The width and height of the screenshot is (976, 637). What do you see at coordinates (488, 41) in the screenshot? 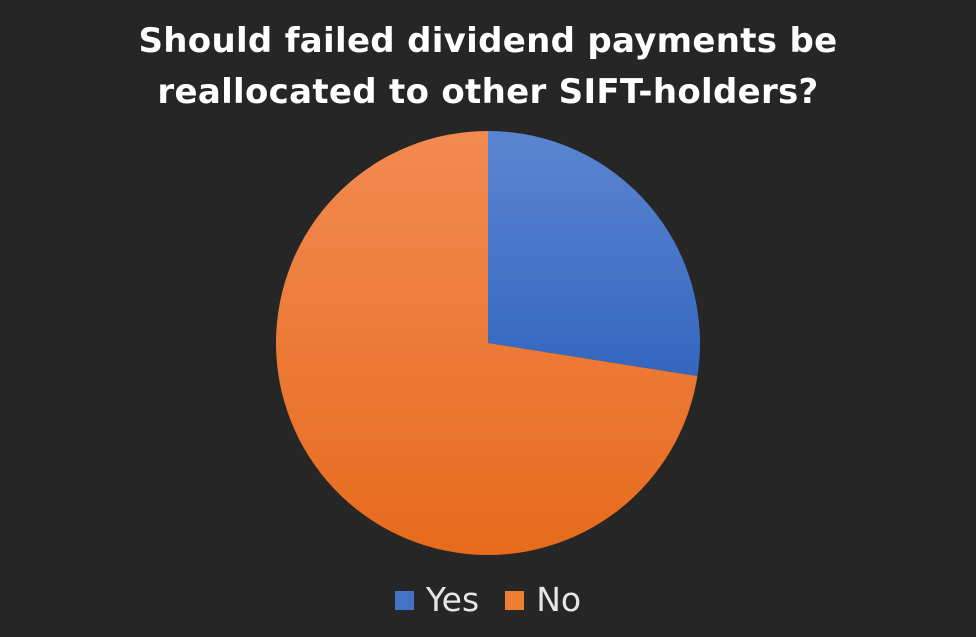
I see `chart-title-line-1: Should failed dividend payments be` at bounding box center [488, 41].